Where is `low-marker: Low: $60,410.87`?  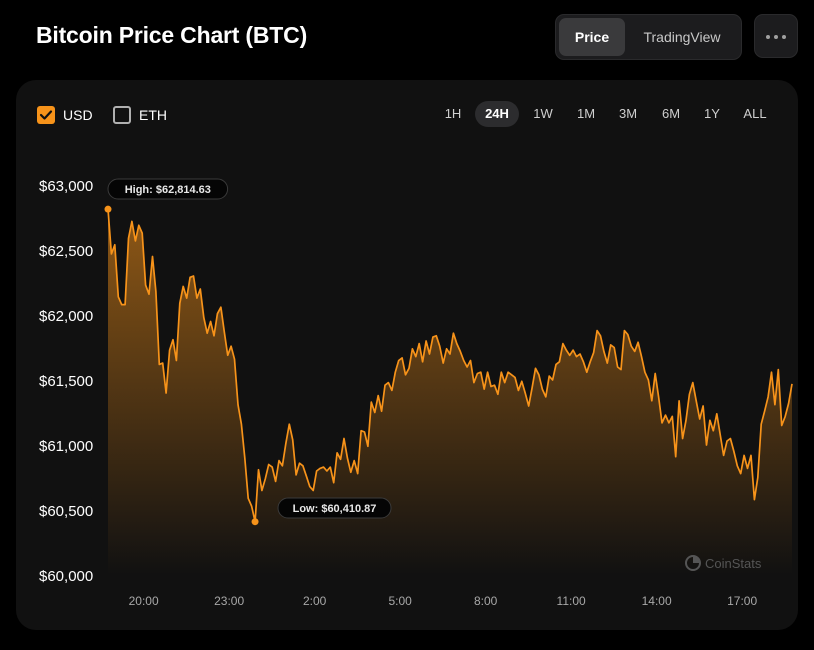
low-marker: Low: $60,410.87 is located at coordinates (321, 511).